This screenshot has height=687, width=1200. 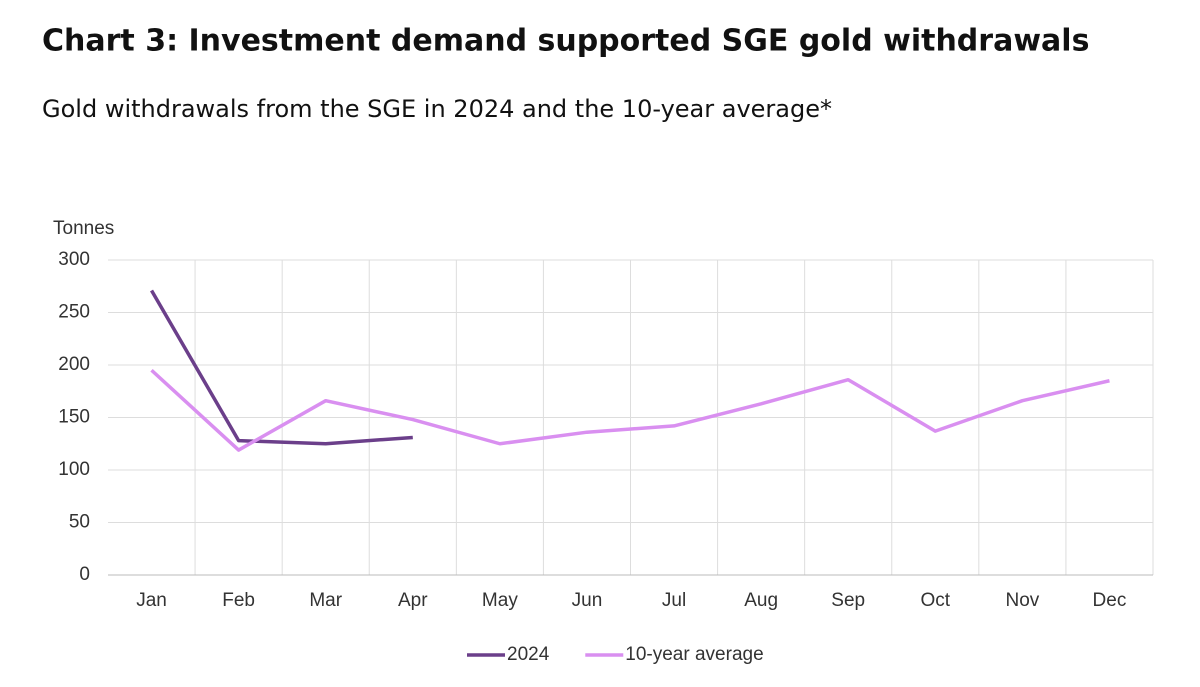 What do you see at coordinates (1022, 600) in the screenshot?
I see `x-tick-label: Nov` at bounding box center [1022, 600].